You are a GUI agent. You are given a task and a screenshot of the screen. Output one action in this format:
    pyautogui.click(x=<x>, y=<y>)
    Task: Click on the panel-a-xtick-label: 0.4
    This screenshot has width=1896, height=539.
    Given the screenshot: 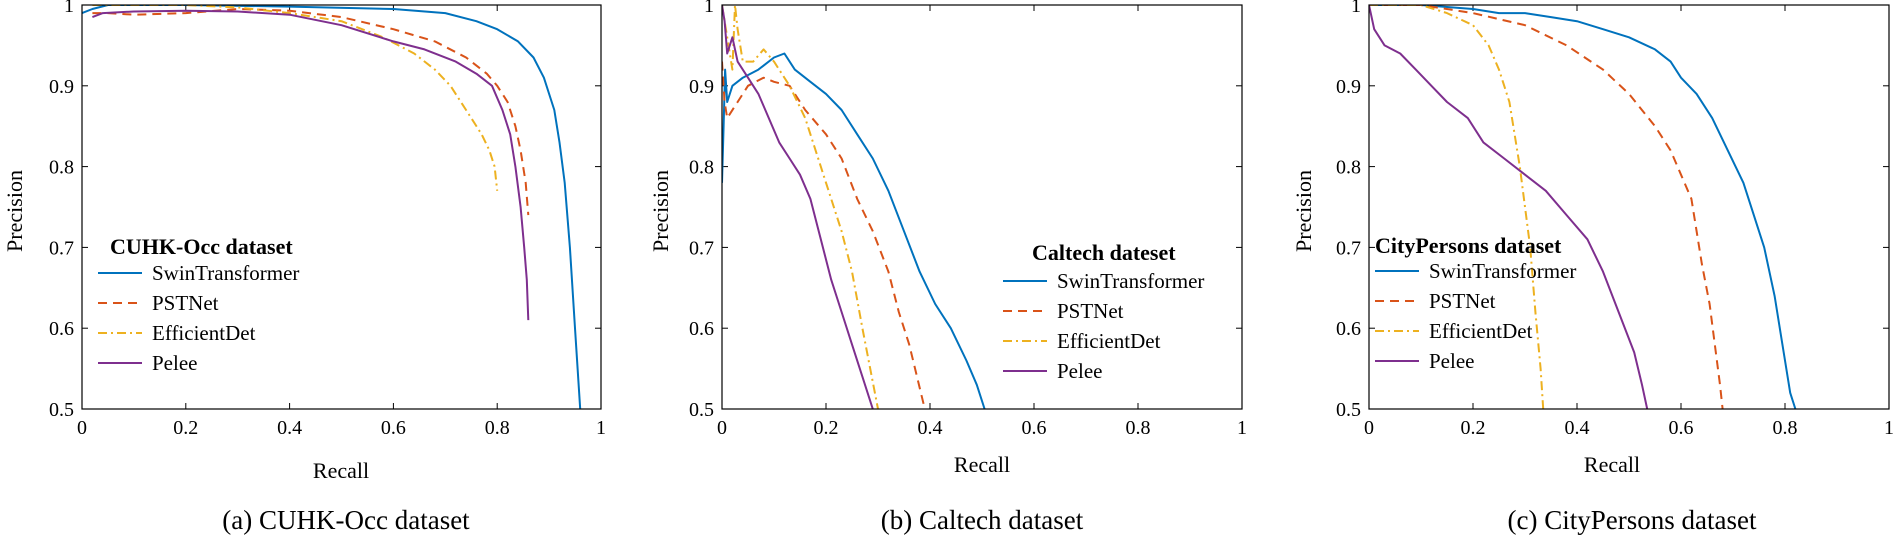 What is the action you would take?
    pyautogui.click(x=289, y=428)
    